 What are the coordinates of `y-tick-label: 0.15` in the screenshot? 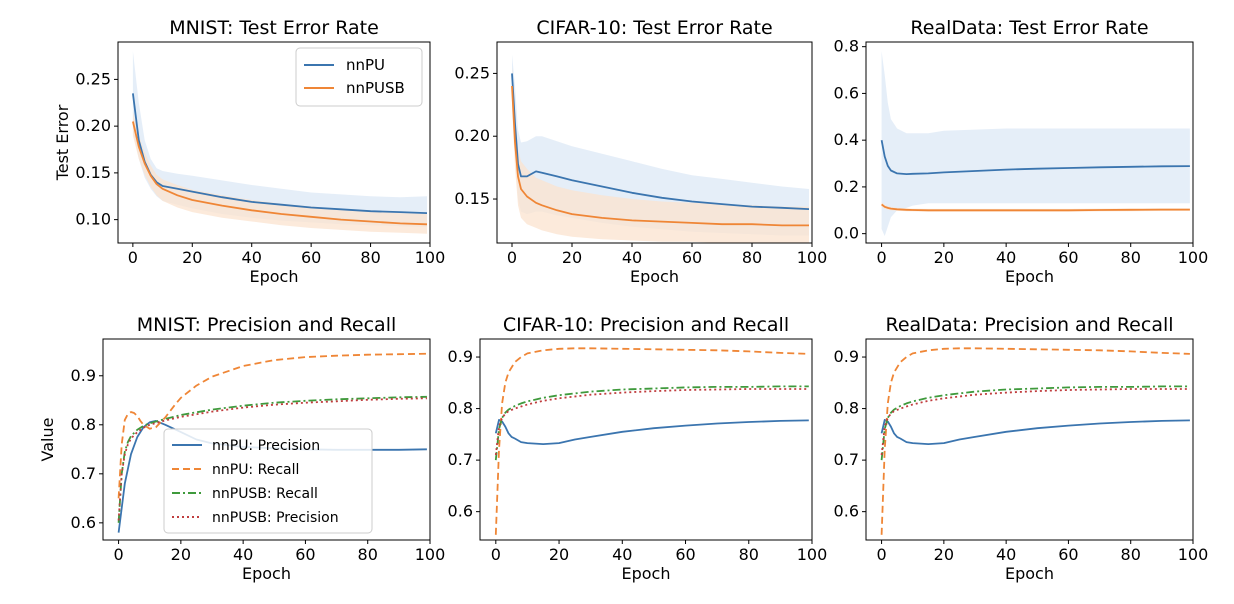 It's located at (93, 172).